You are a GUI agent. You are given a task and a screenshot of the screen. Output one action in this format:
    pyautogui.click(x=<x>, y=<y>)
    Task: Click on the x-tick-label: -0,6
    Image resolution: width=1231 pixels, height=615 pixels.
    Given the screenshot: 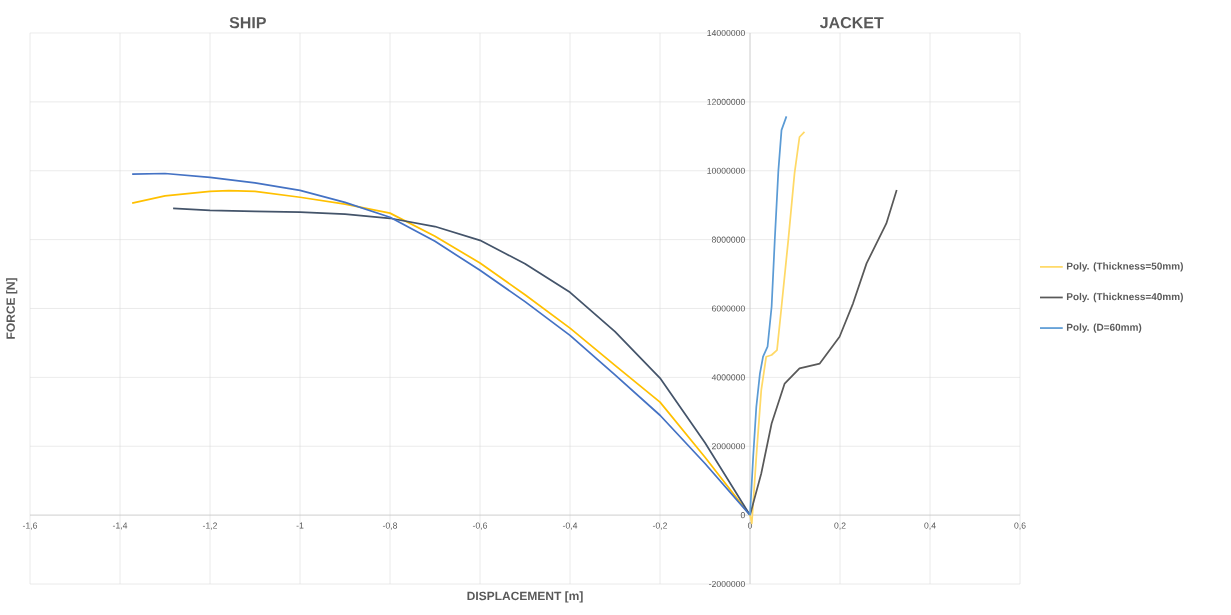 What is the action you would take?
    pyautogui.click(x=480, y=526)
    